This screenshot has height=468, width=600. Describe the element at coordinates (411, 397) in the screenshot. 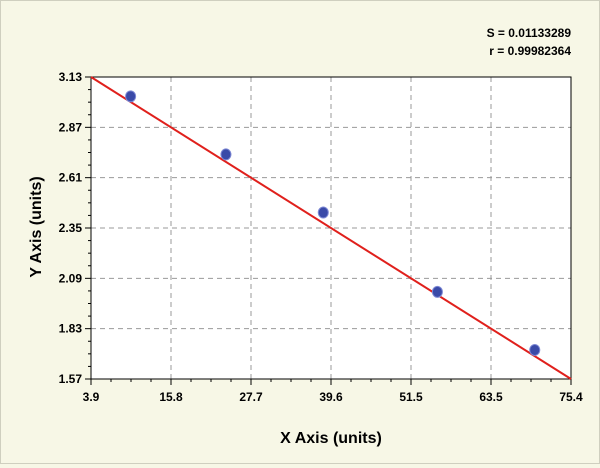

I see `x-tick-label: 51.5` at that location.